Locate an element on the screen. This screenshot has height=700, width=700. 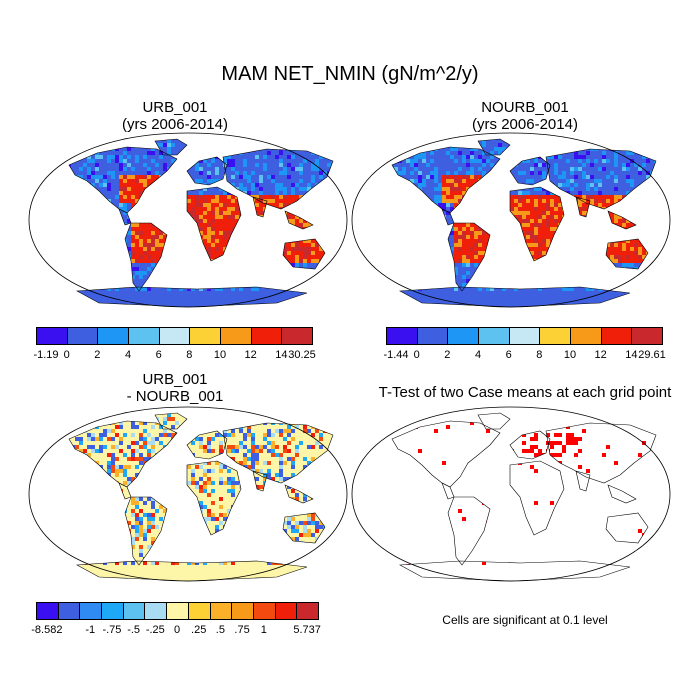
colorbar-tick-label: 29.61 is located at coordinates (652, 355).